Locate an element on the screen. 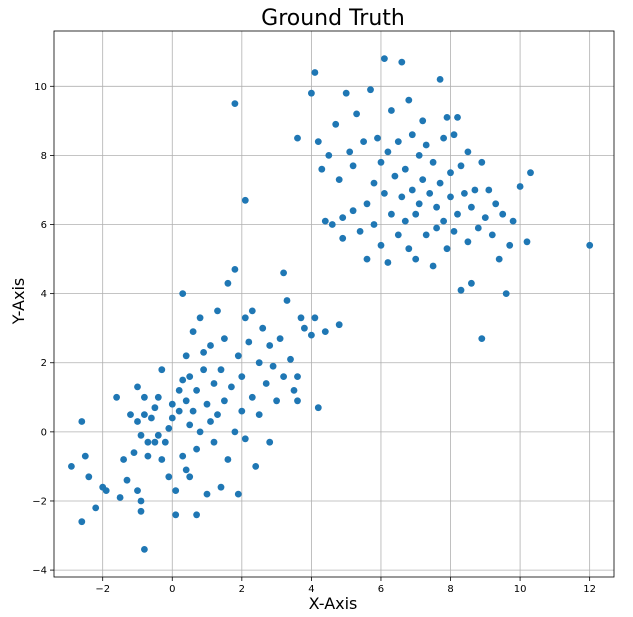  y-tick-label: 10 is located at coordinates (40, 87).